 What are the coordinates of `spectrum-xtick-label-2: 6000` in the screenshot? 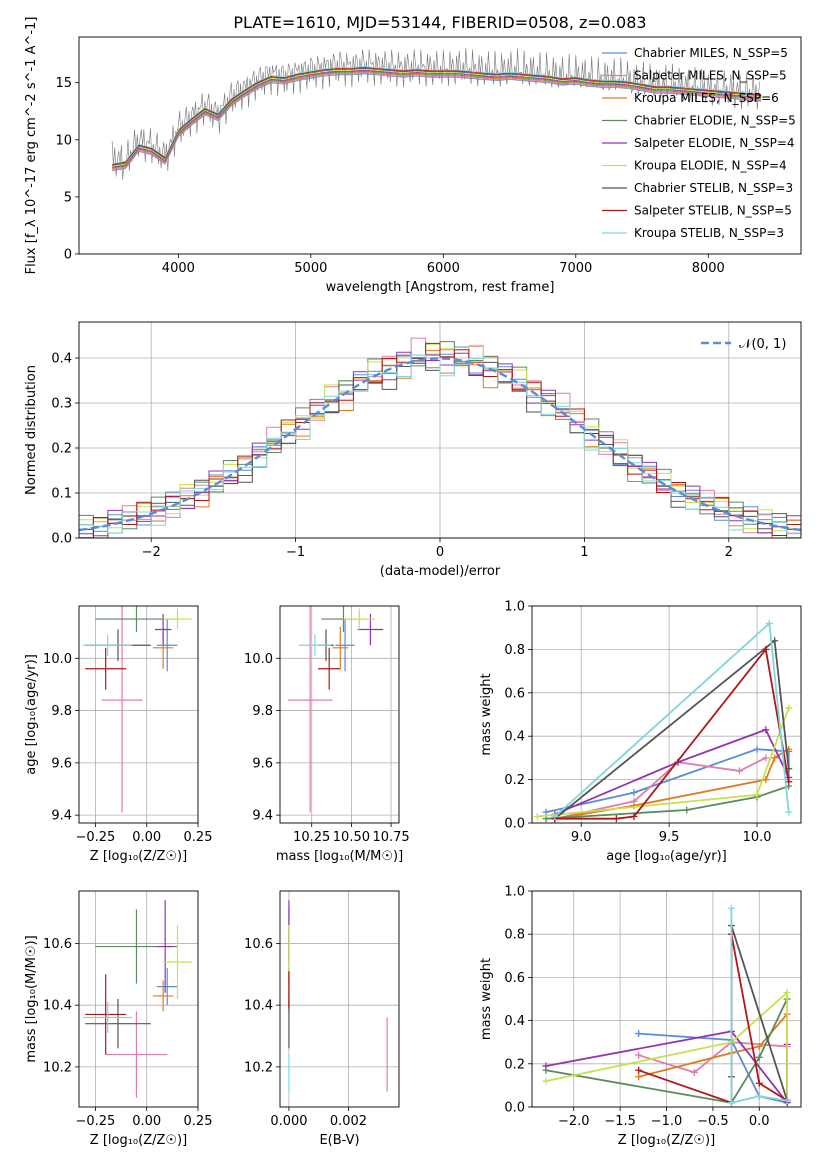 It's located at (443, 268).